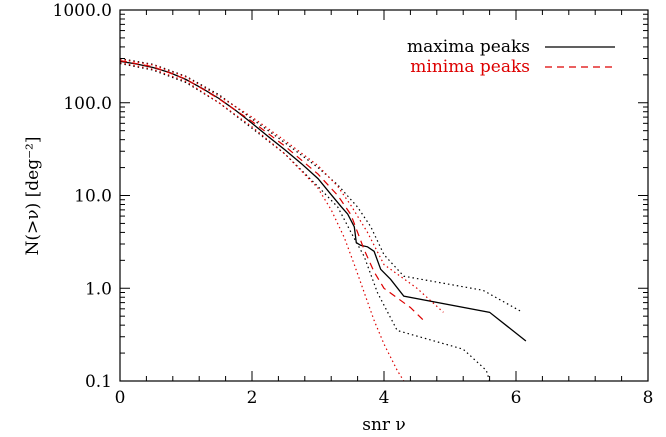 This screenshot has height=437, width=666. Describe the element at coordinates (93, 197) in the screenshot. I see `y-tick-label: 10.0` at that location.